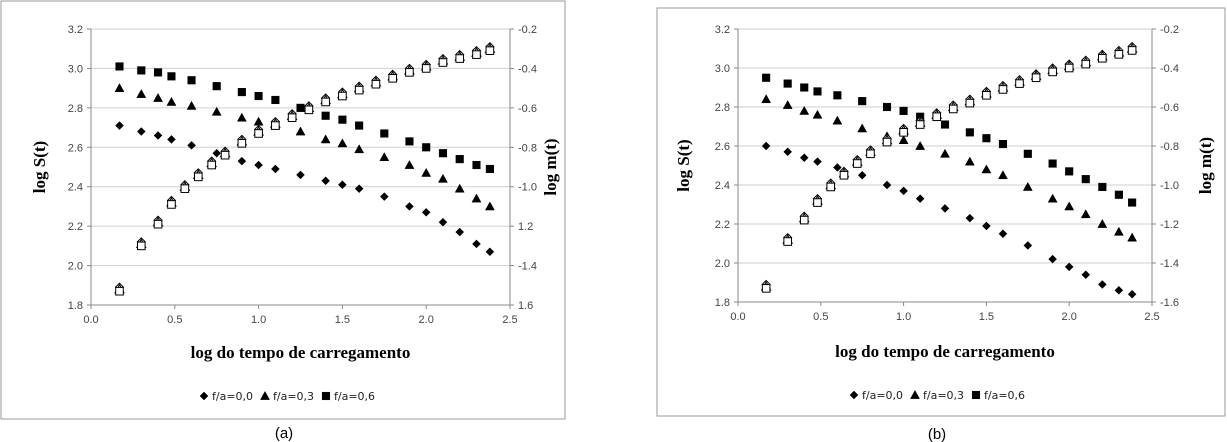 Image resolution: width=1227 pixels, height=442 pixels. Describe the element at coordinates (75, 227) in the screenshot. I see `y-tick-label: 2.2` at that location.